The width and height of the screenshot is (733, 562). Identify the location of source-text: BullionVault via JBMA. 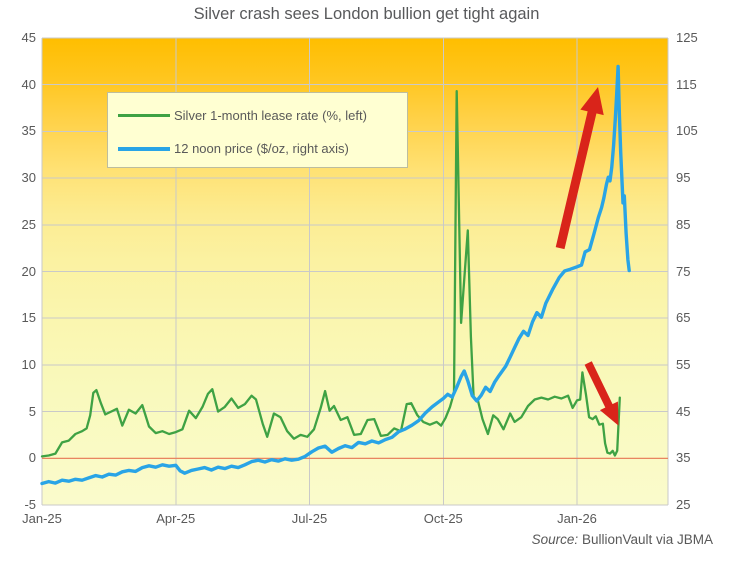
(645, 539).